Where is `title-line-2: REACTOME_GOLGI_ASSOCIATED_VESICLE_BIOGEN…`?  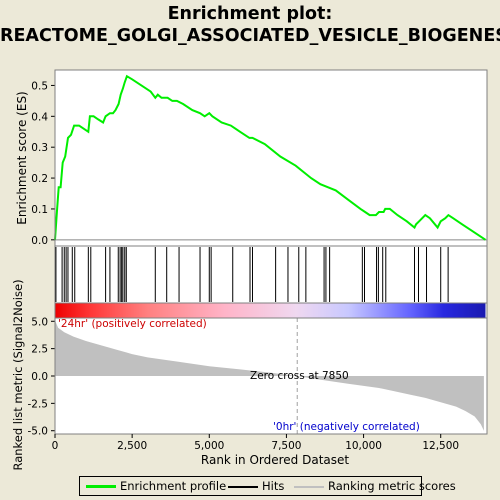 title-line-2: REACTOME_GOLGI_ASSOCIATED_VESICLE_BIOGEN… is located at coordinates (250, 36).